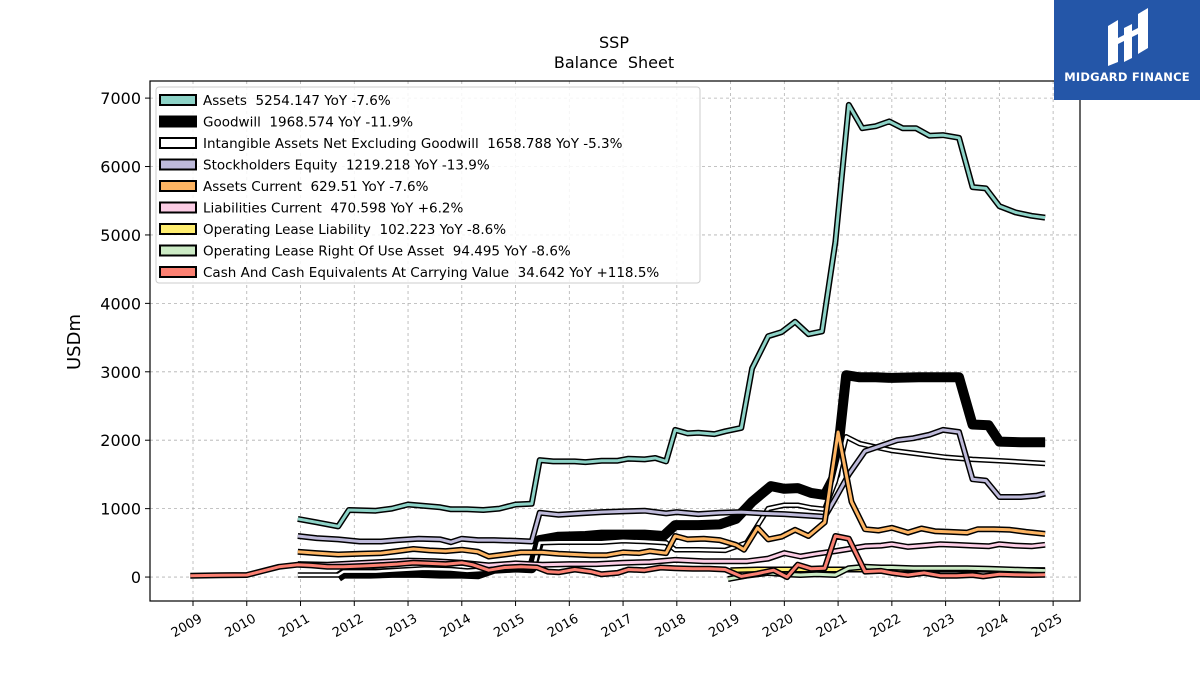 The image size is (1200, 675). What do you see at coordinates (241, 626) in the screenshot?
I see `x-tick-label: 2010` at bounding box center [241, 626].